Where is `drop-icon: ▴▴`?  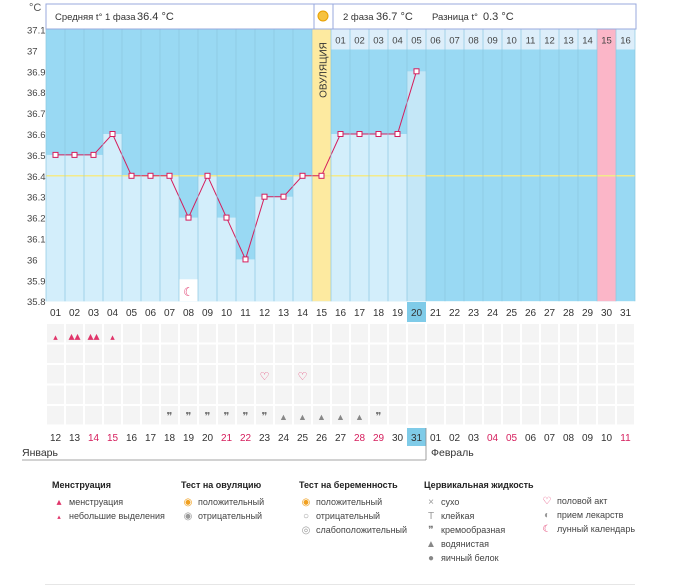 drop-icon: ▴▴ is located at coordinates (93, 336).